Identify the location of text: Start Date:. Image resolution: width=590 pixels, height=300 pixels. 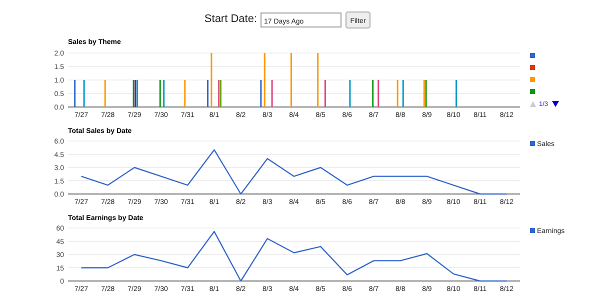
(230, 19).